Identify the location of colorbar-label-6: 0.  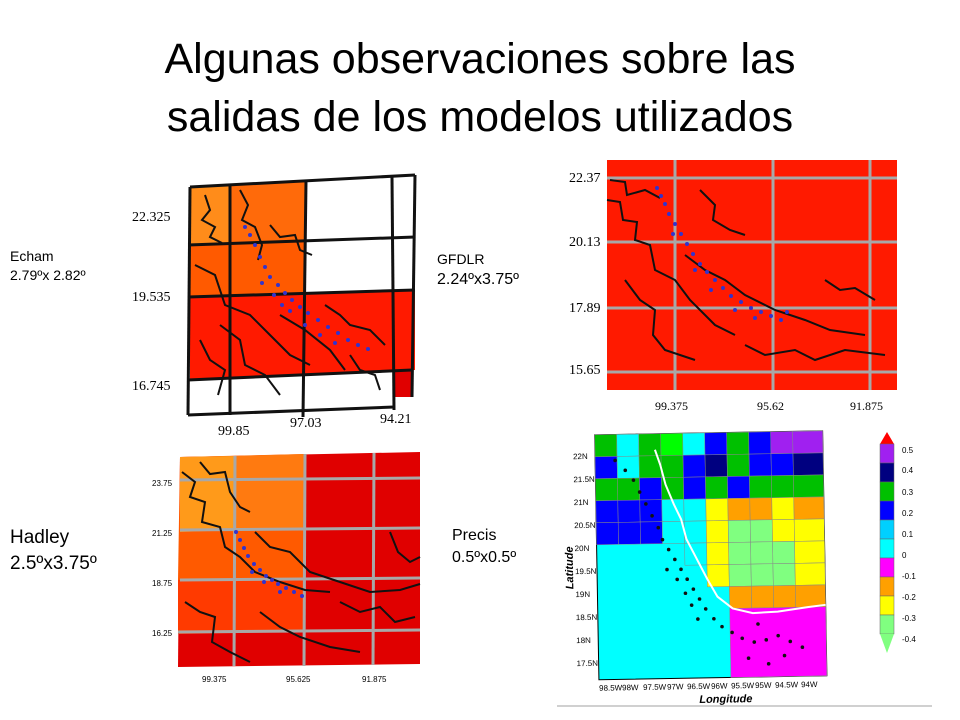
(904, 555).